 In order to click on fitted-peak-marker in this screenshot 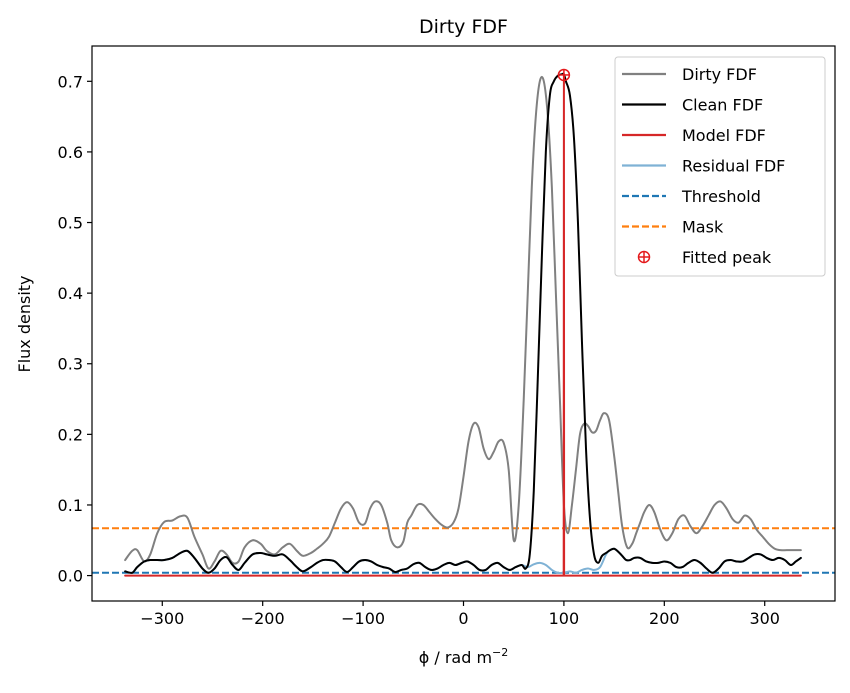, I will do `click(564, 75)`.